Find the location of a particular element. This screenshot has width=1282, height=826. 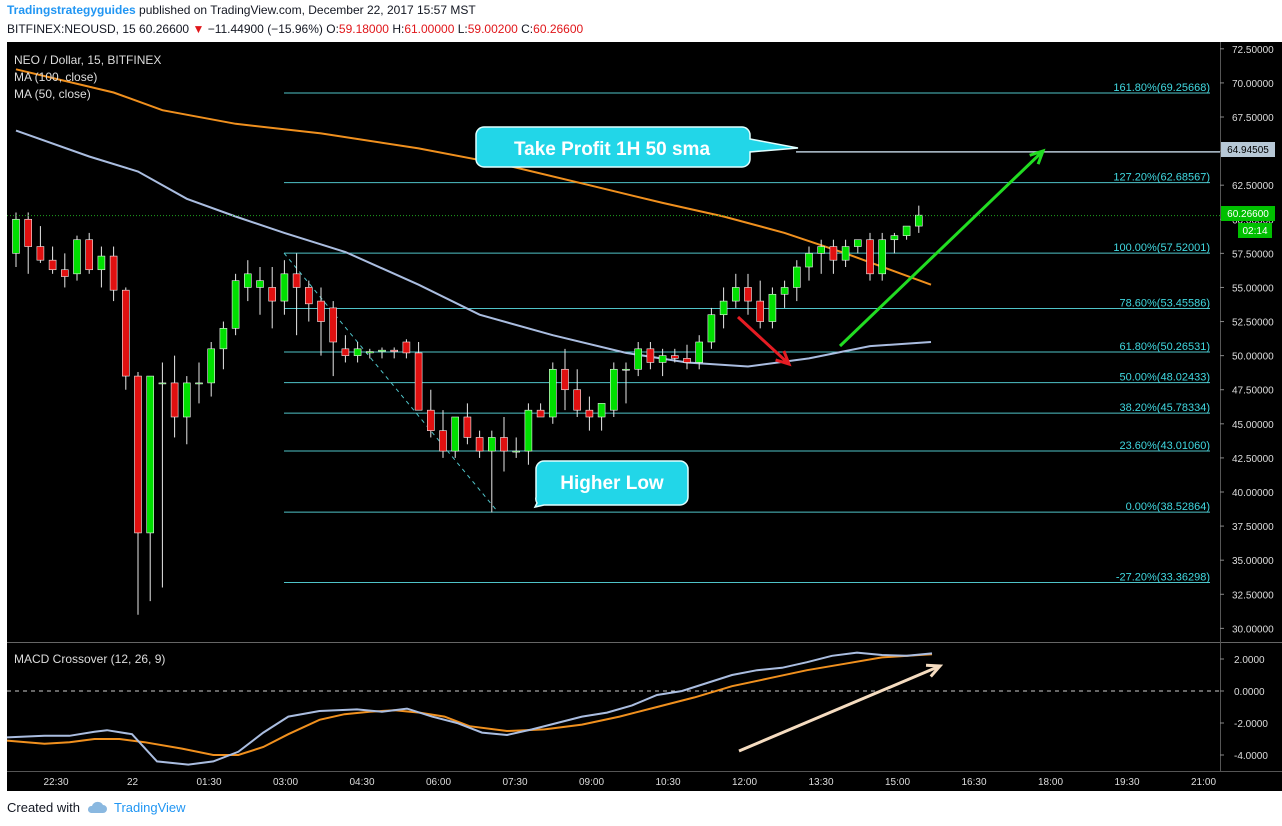

macd-axis-label: 2.0000 is located at coordinates (1249, 660).